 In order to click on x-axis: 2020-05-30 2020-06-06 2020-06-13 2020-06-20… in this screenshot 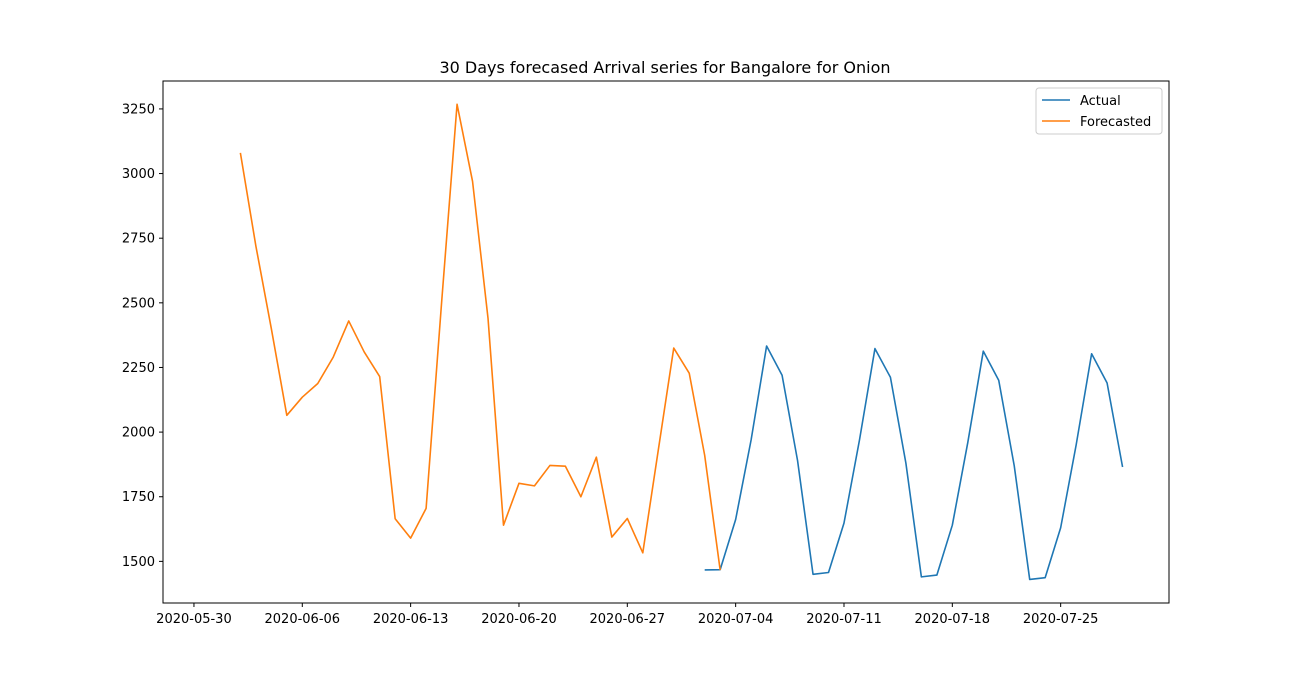, I will do `click(627, 615)`.